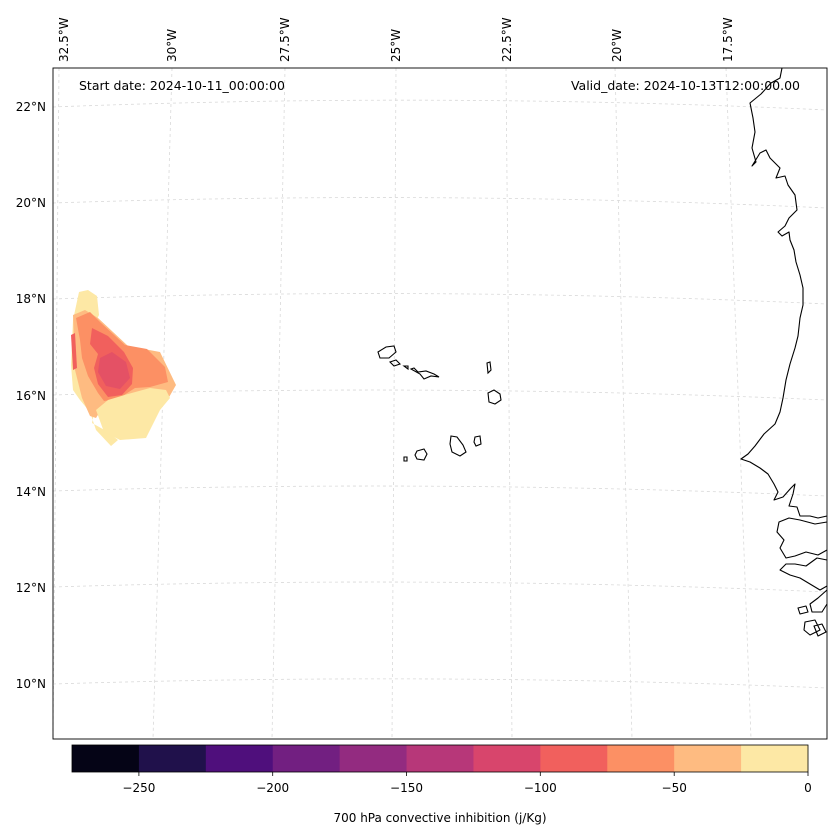 The image size is (837, 836). Describe the element at coordinates (74, 351) in the screenshot. I see `cin-contour-edge` at that location.